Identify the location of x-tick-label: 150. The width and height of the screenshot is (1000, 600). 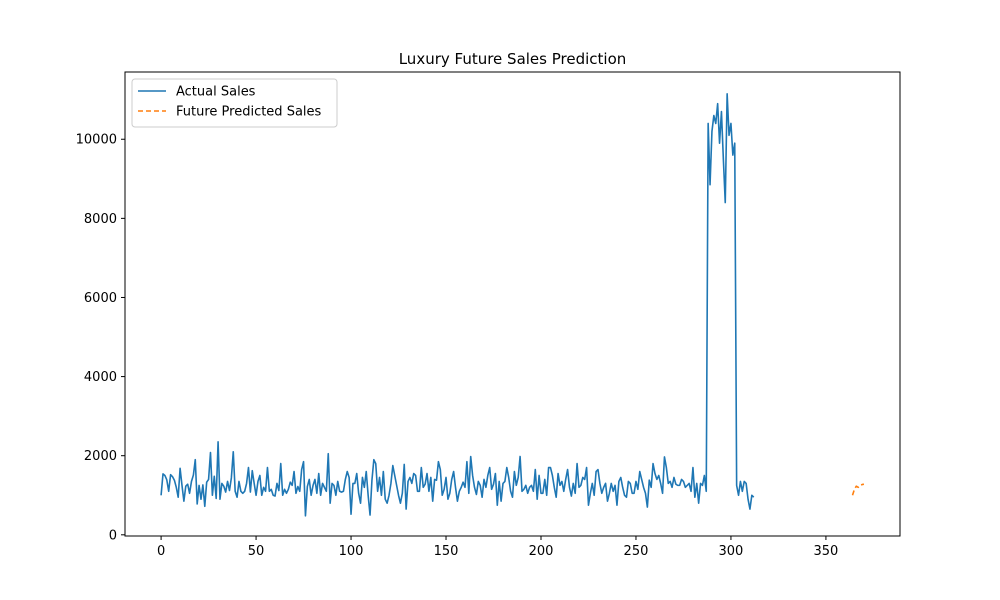
(446, 551).